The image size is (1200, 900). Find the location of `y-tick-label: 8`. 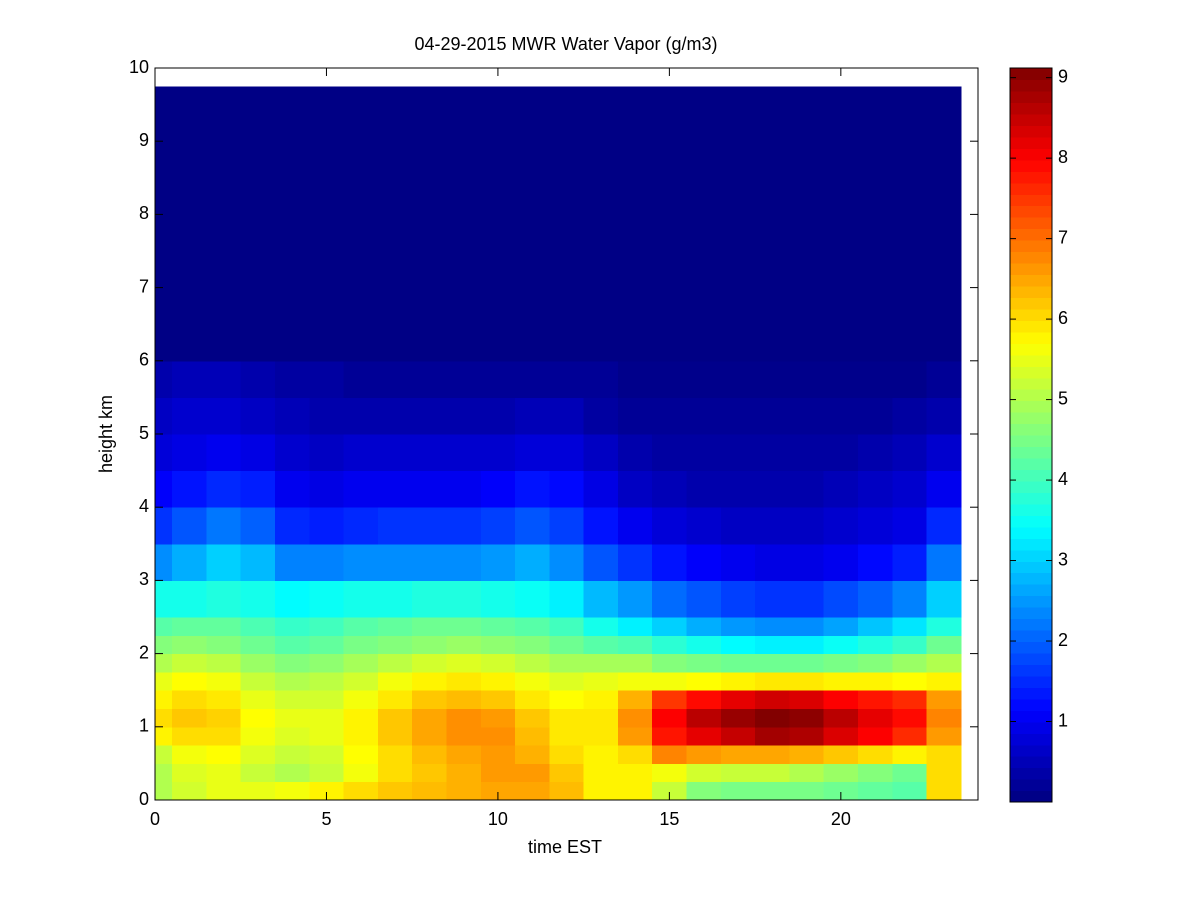

y-tick-label: 8 is located at coordinates (144, 213).